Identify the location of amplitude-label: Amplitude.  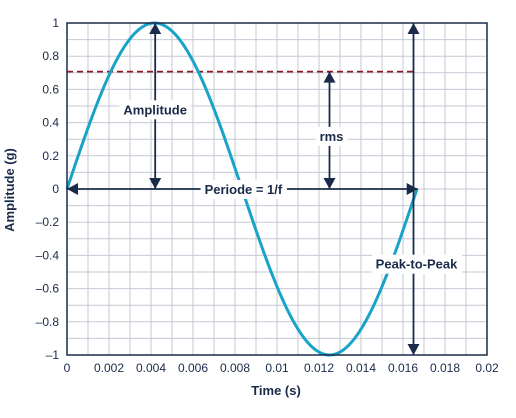
(155, 109).